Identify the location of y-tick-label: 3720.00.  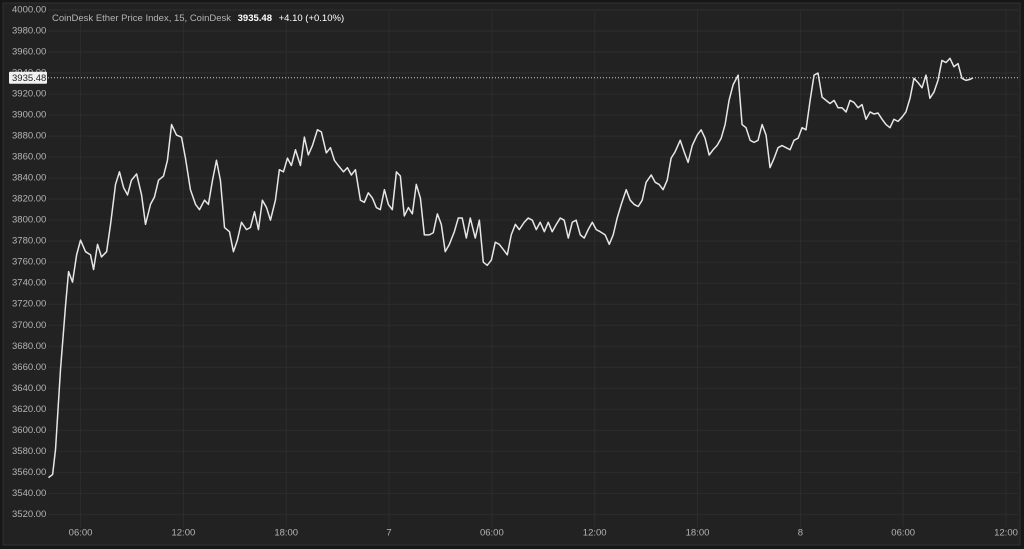
(29, 304).